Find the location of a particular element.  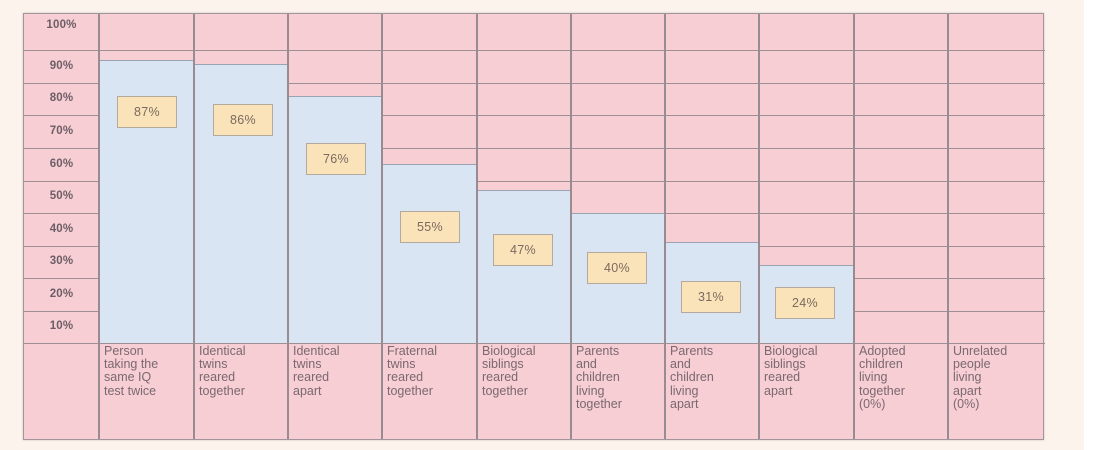

y-tick-label: 40% is located at coordinates (61, 228).